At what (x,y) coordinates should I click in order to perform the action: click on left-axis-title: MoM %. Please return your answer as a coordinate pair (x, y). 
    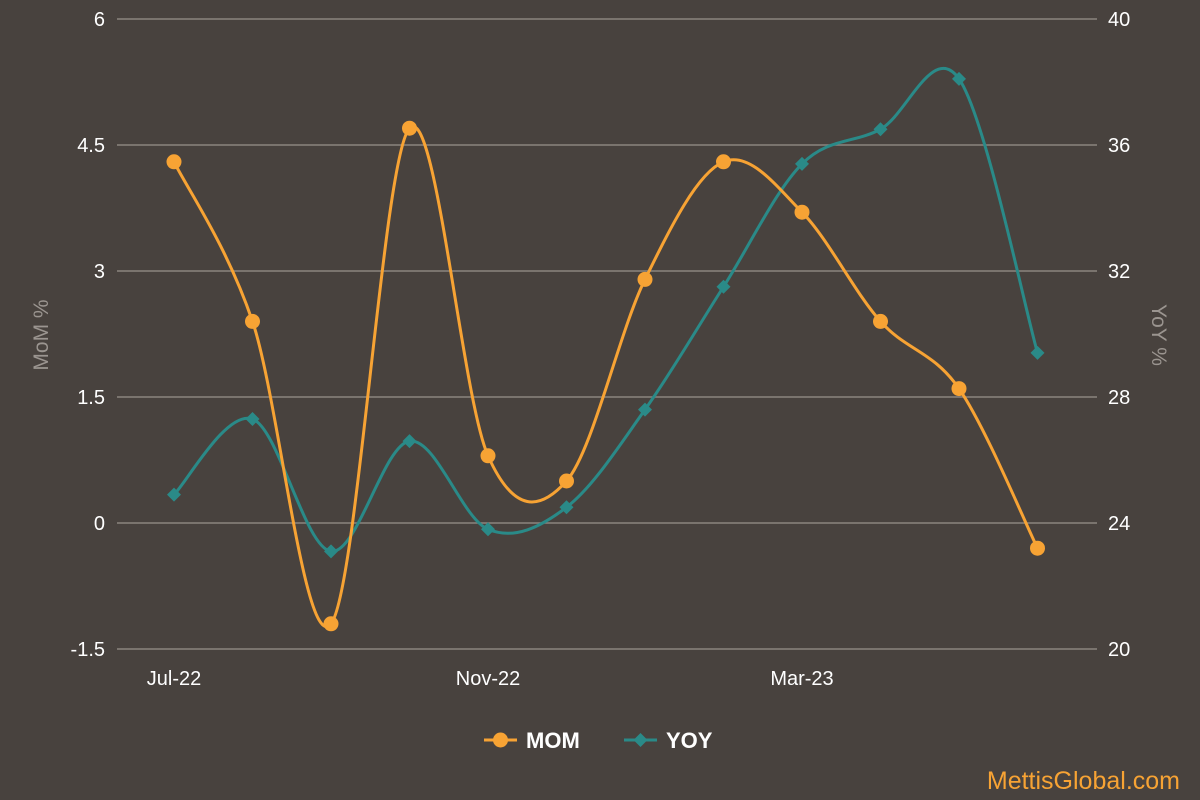
    Looking at the image, I should click on (41, 334).